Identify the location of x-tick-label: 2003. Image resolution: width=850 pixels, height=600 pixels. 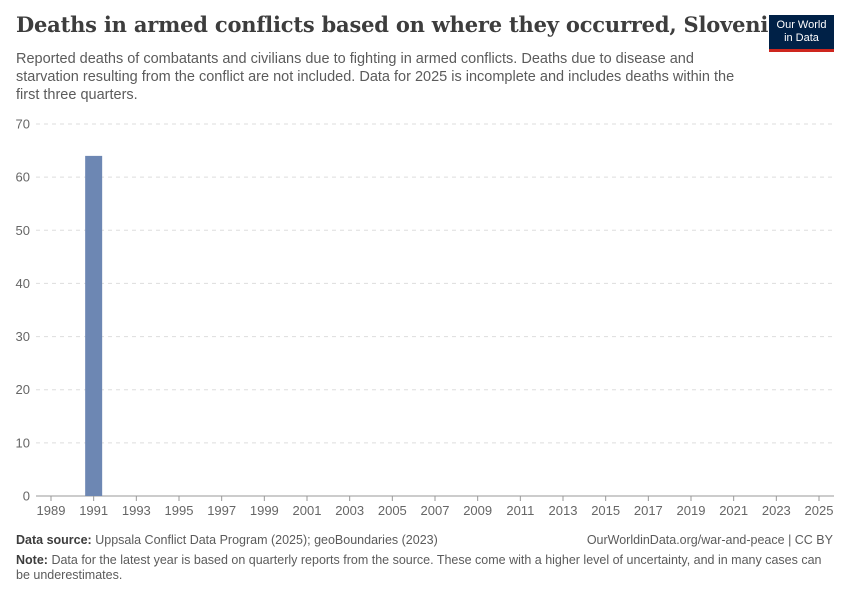
(349, 510).